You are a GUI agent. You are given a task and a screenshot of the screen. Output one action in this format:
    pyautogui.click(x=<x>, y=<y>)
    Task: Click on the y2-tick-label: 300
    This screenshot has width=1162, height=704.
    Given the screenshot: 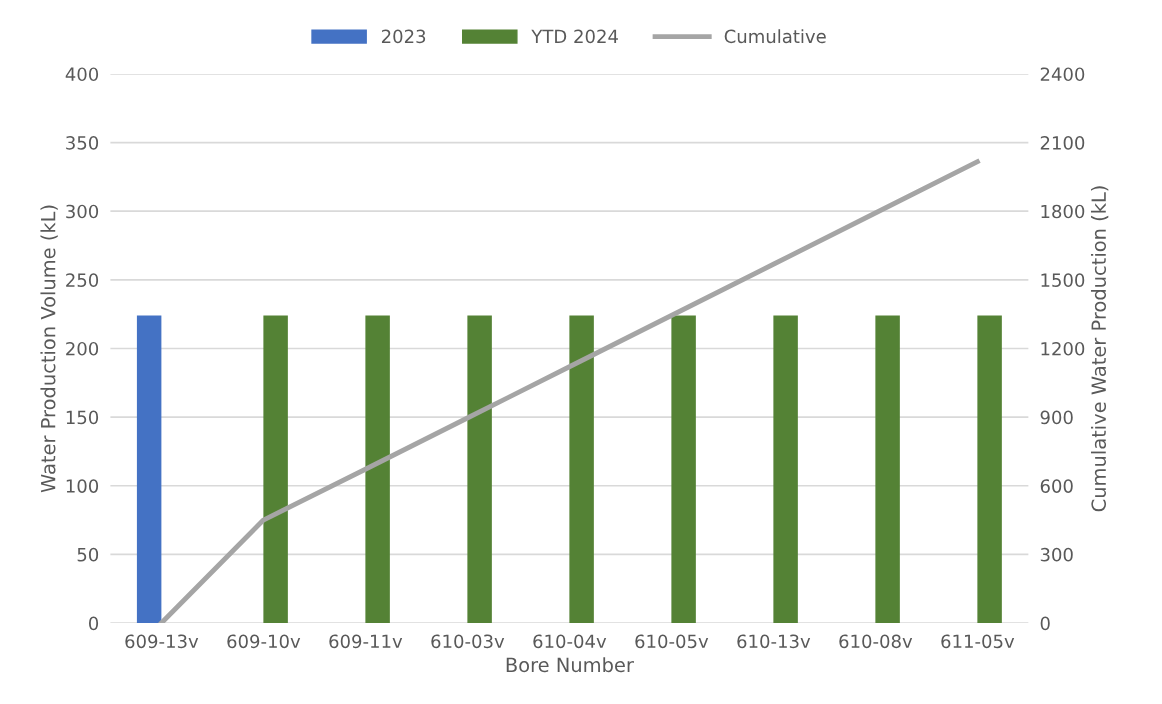 What is the action you would take?
    pyautogui.click(x=1056, y=554)
    